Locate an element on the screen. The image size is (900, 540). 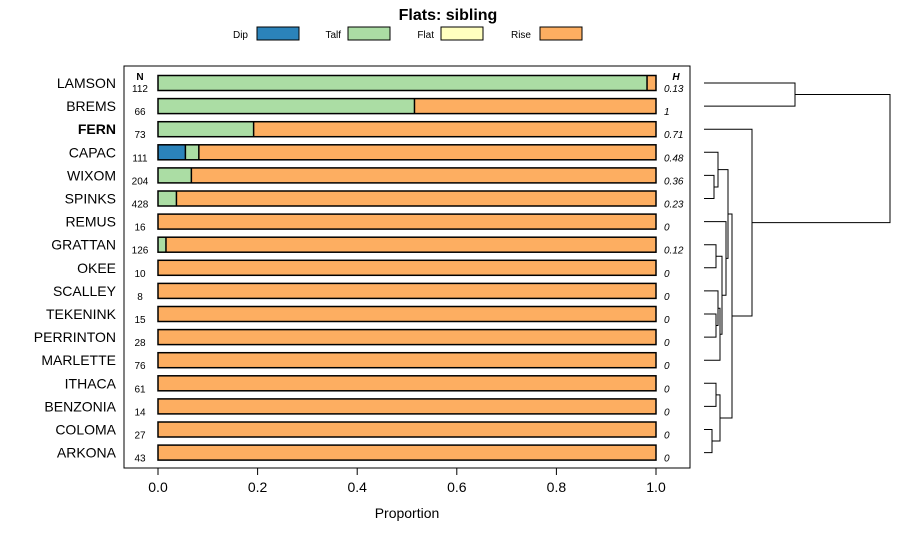
h-value-wixom: 0.36 is located at coordinates (674, 181).